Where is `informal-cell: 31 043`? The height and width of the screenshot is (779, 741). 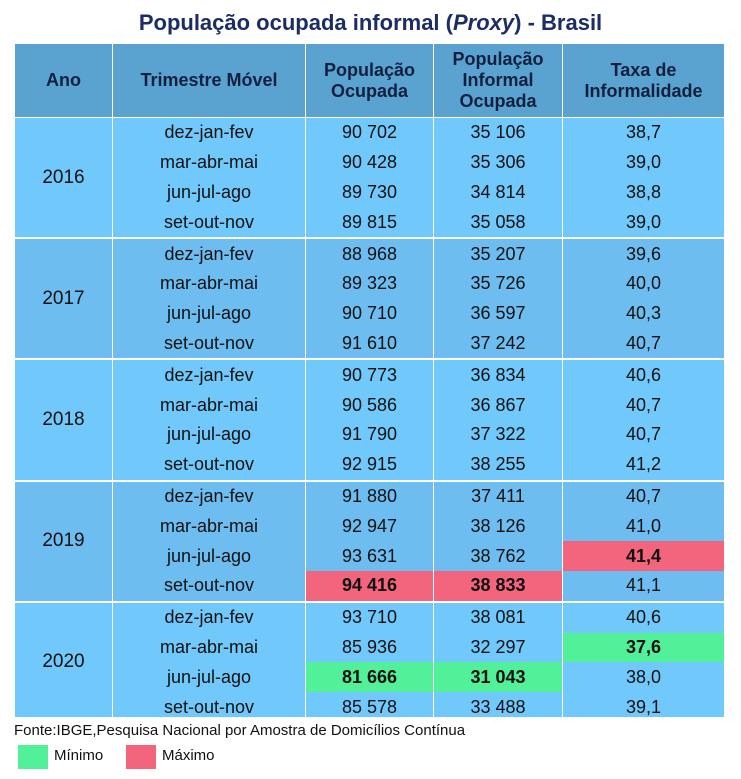 informal-cell: 31 043 is located at coordinates (498, 677).